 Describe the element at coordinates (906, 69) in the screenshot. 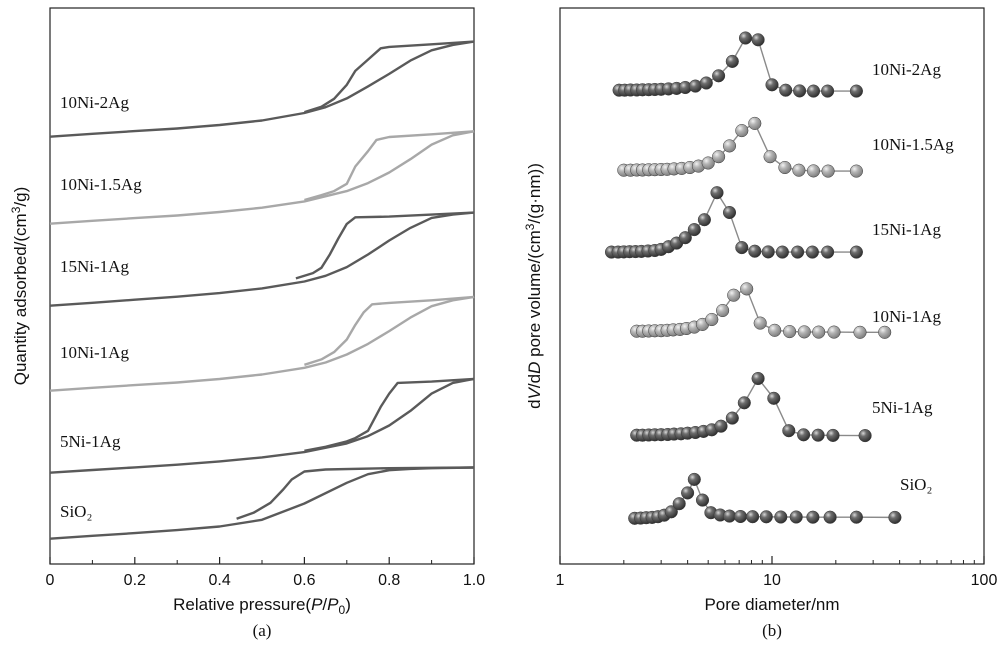

I see `series-label-b-10ni-2ag: 10Ni-2Ag` at that location.